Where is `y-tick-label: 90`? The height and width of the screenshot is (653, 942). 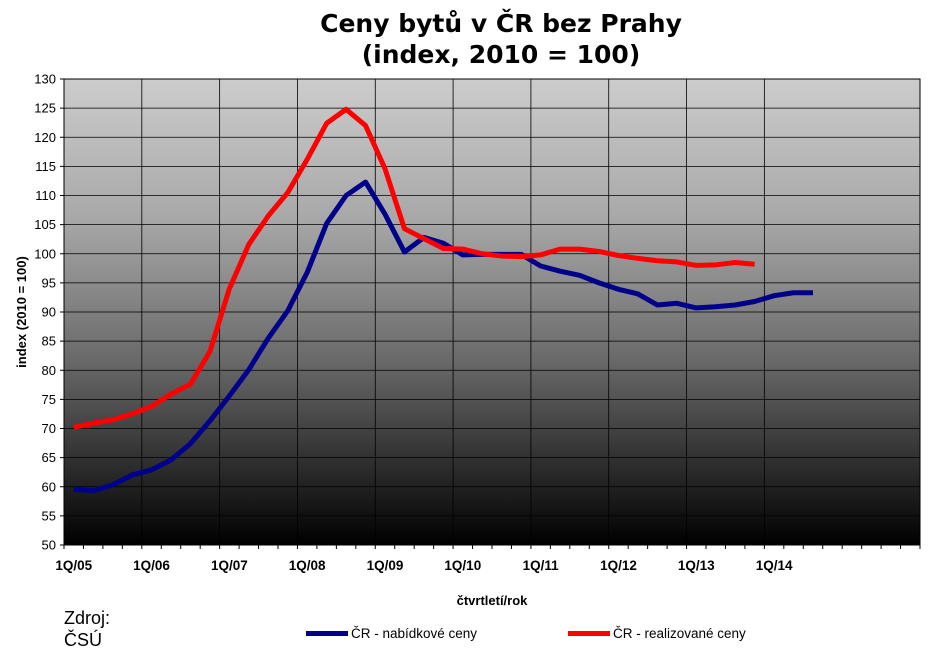 y-tick-label: 90 is located at coordinates (49, 312).